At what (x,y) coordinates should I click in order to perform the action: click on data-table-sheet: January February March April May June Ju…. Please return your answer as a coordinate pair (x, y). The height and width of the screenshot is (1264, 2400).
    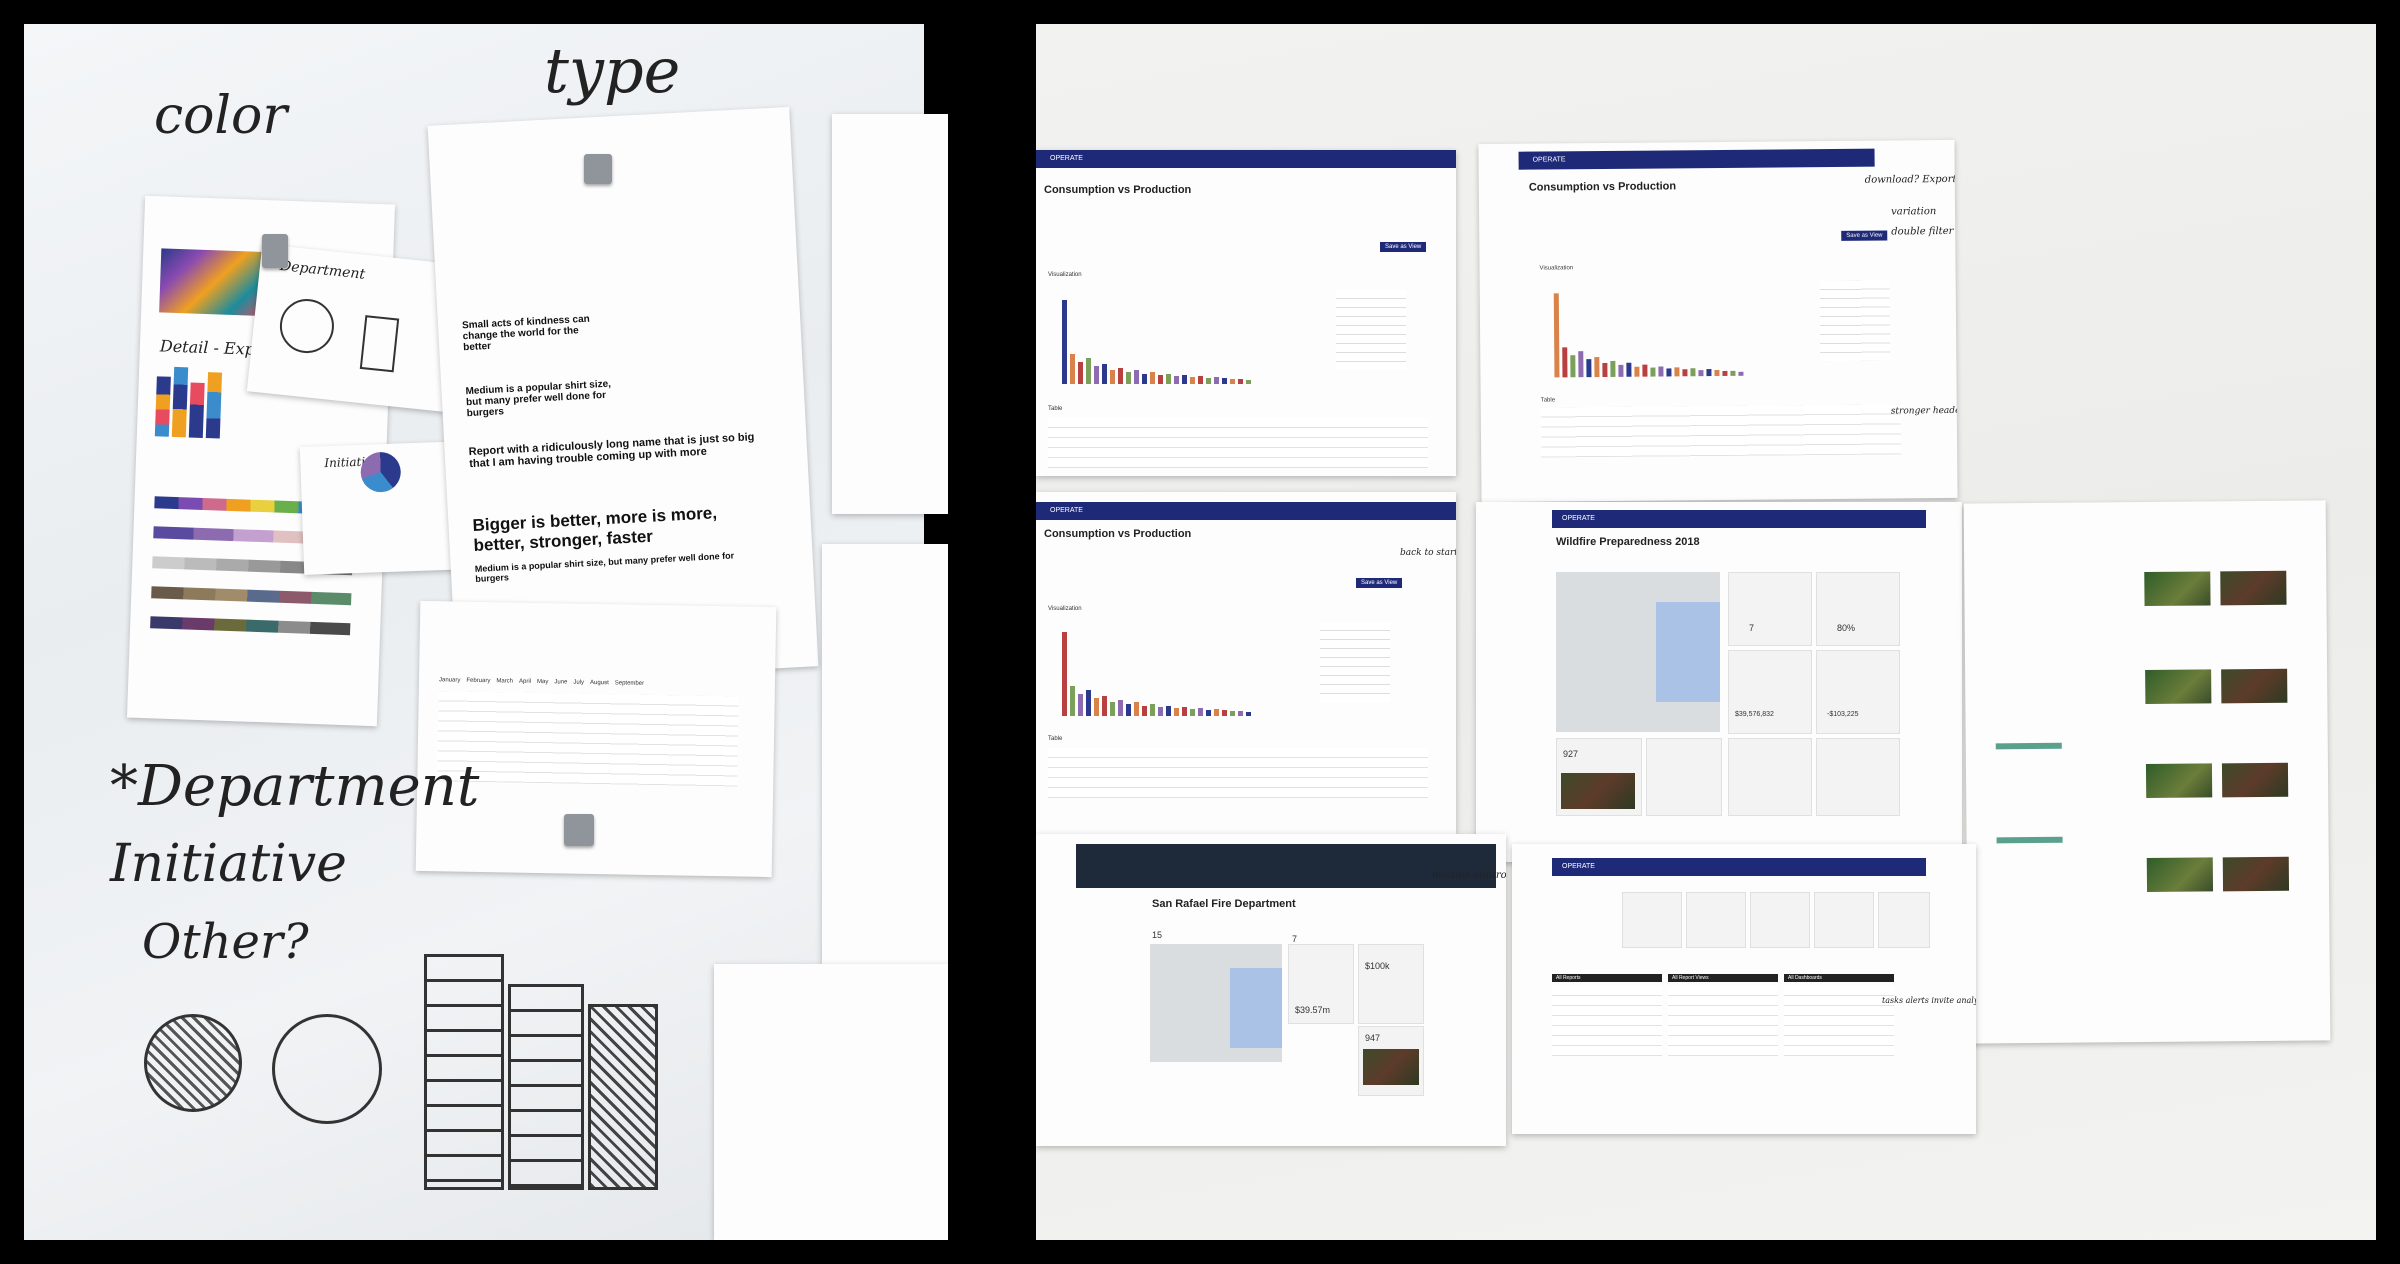
    Looking at the image, I should click on (596, 739).